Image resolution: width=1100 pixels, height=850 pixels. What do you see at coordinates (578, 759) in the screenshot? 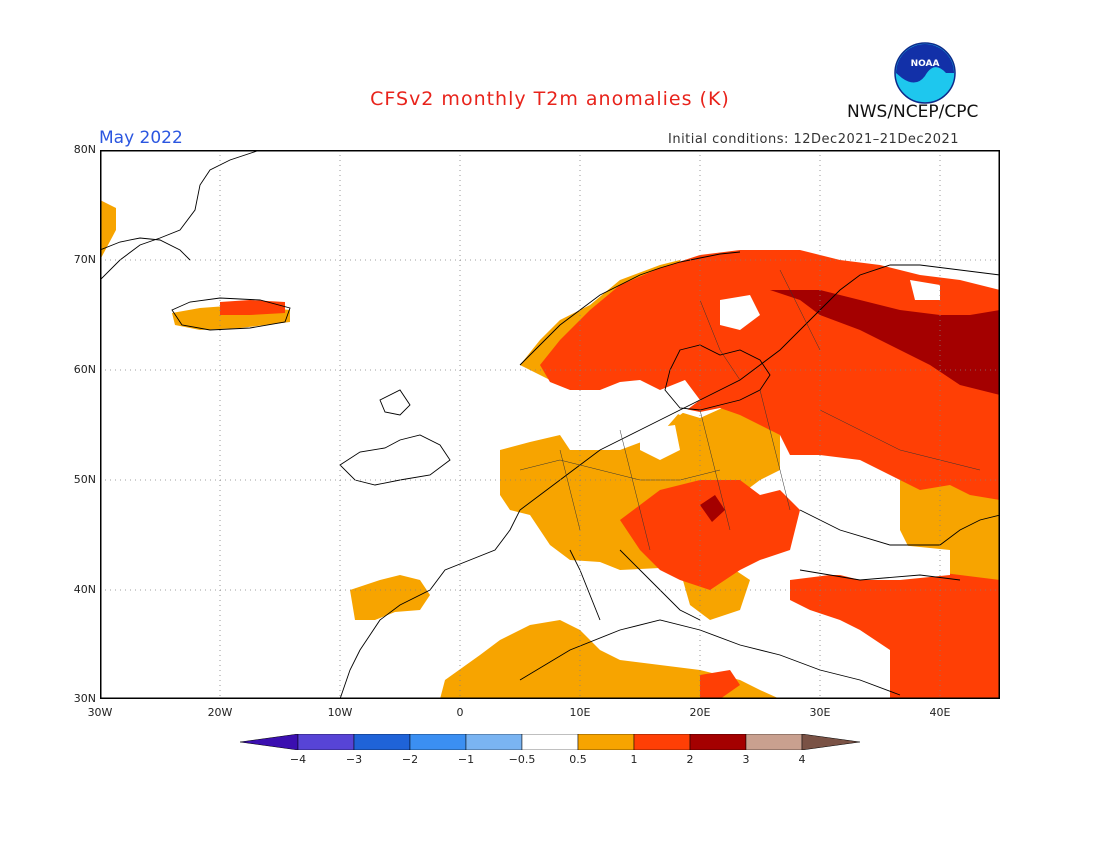
I see `colorbar-label: 0.5` at bounding box center [578, 759].